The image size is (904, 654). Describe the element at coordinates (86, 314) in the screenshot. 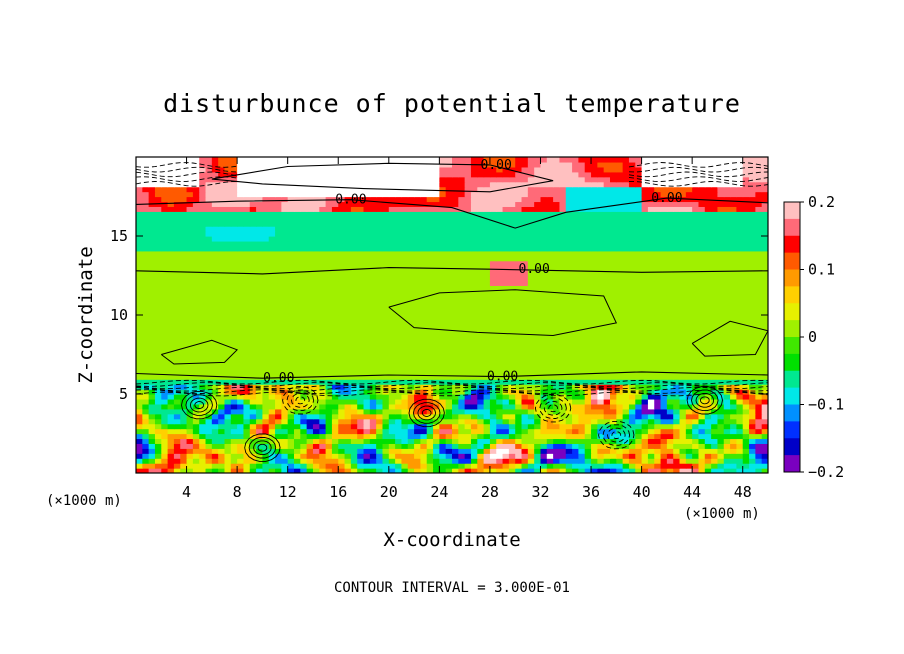

I see `y-axis-title: Z-coordinate` at that location.